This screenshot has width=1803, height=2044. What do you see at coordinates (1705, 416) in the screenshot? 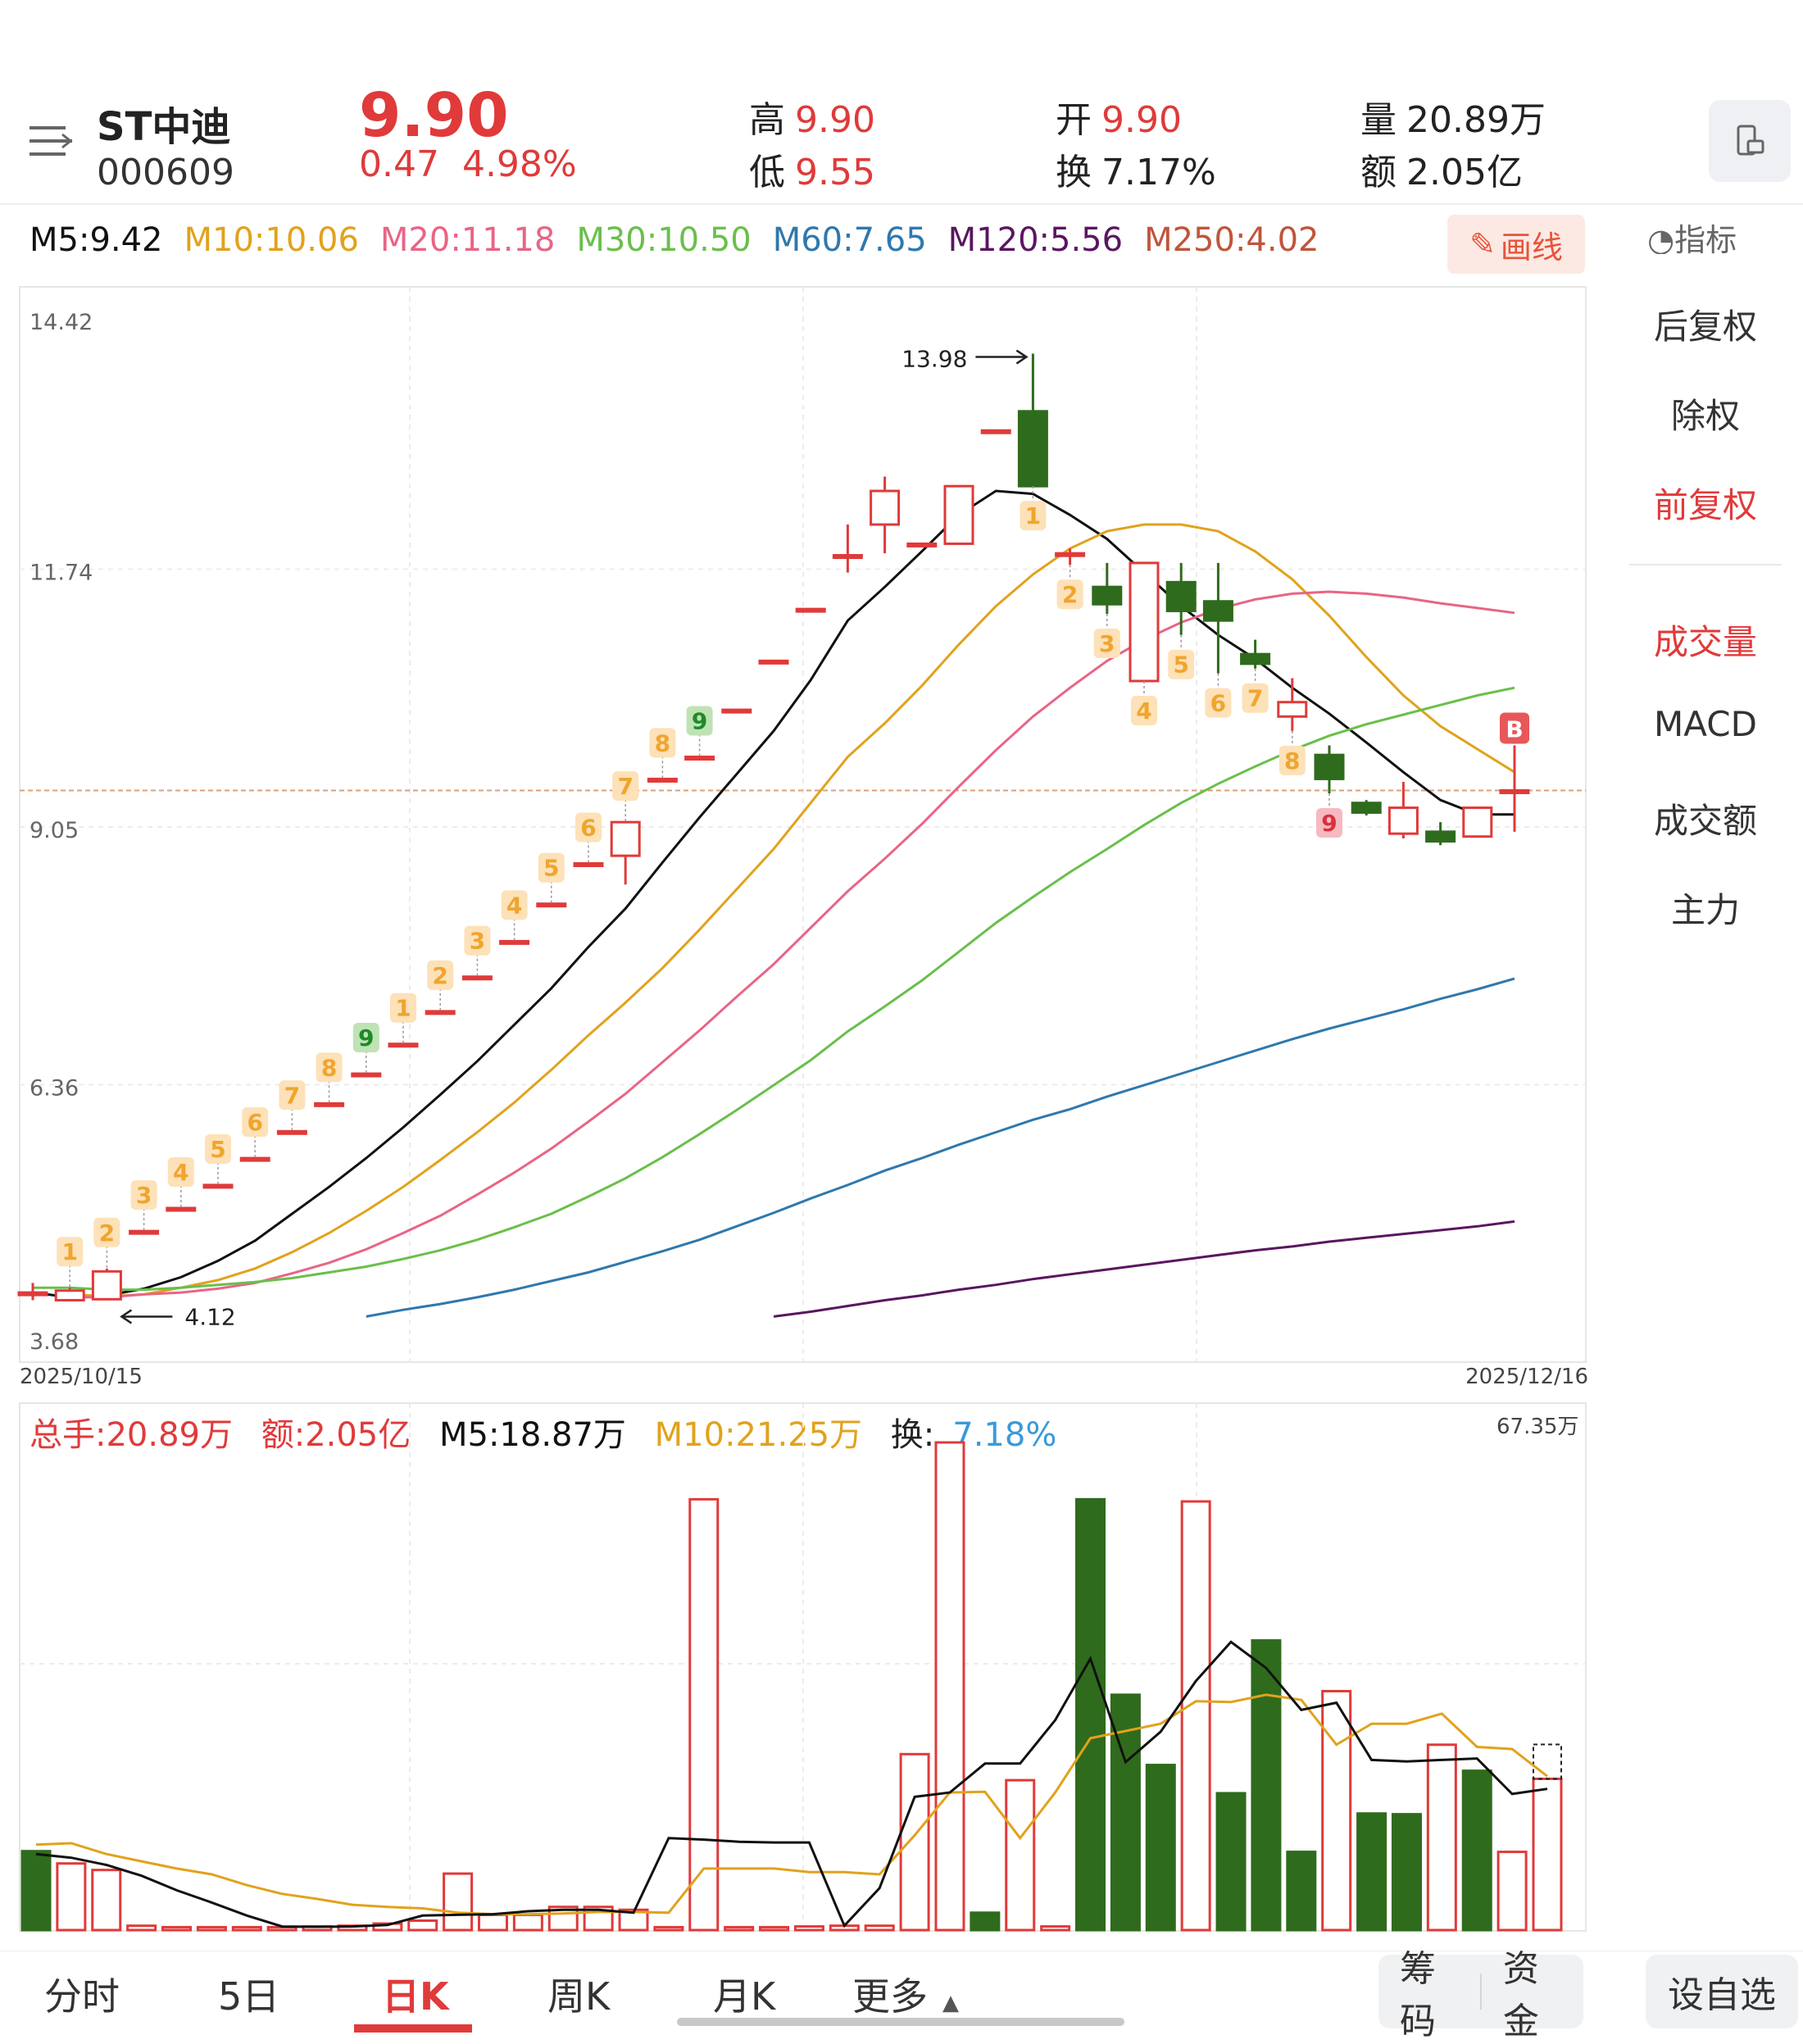
I see `sidebar-item-ex-rights: 除权` at bounding box center [1705, 416].